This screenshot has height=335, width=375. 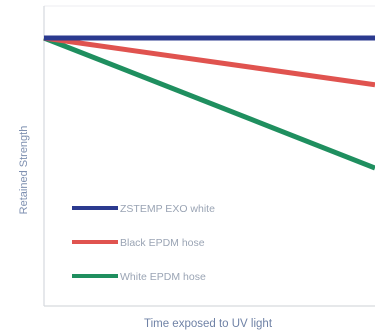 I want to click on legend-label-2: Black EPDM hose, so click(x=162, y=243).